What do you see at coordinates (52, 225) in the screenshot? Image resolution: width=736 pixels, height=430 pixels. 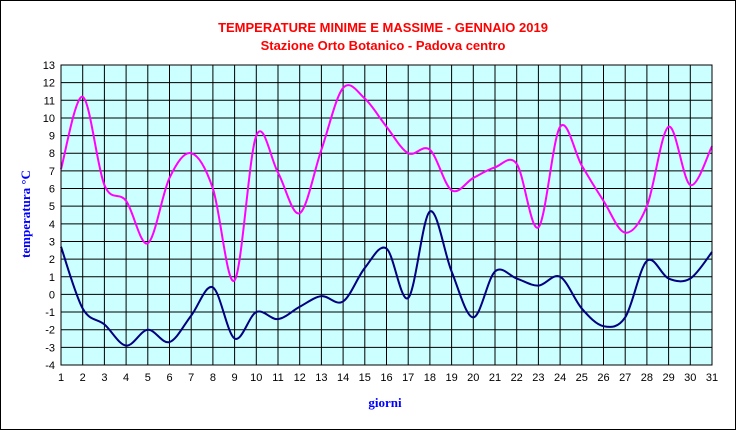 I see `y-tick-label: 4` at bounding box center [52, 225].